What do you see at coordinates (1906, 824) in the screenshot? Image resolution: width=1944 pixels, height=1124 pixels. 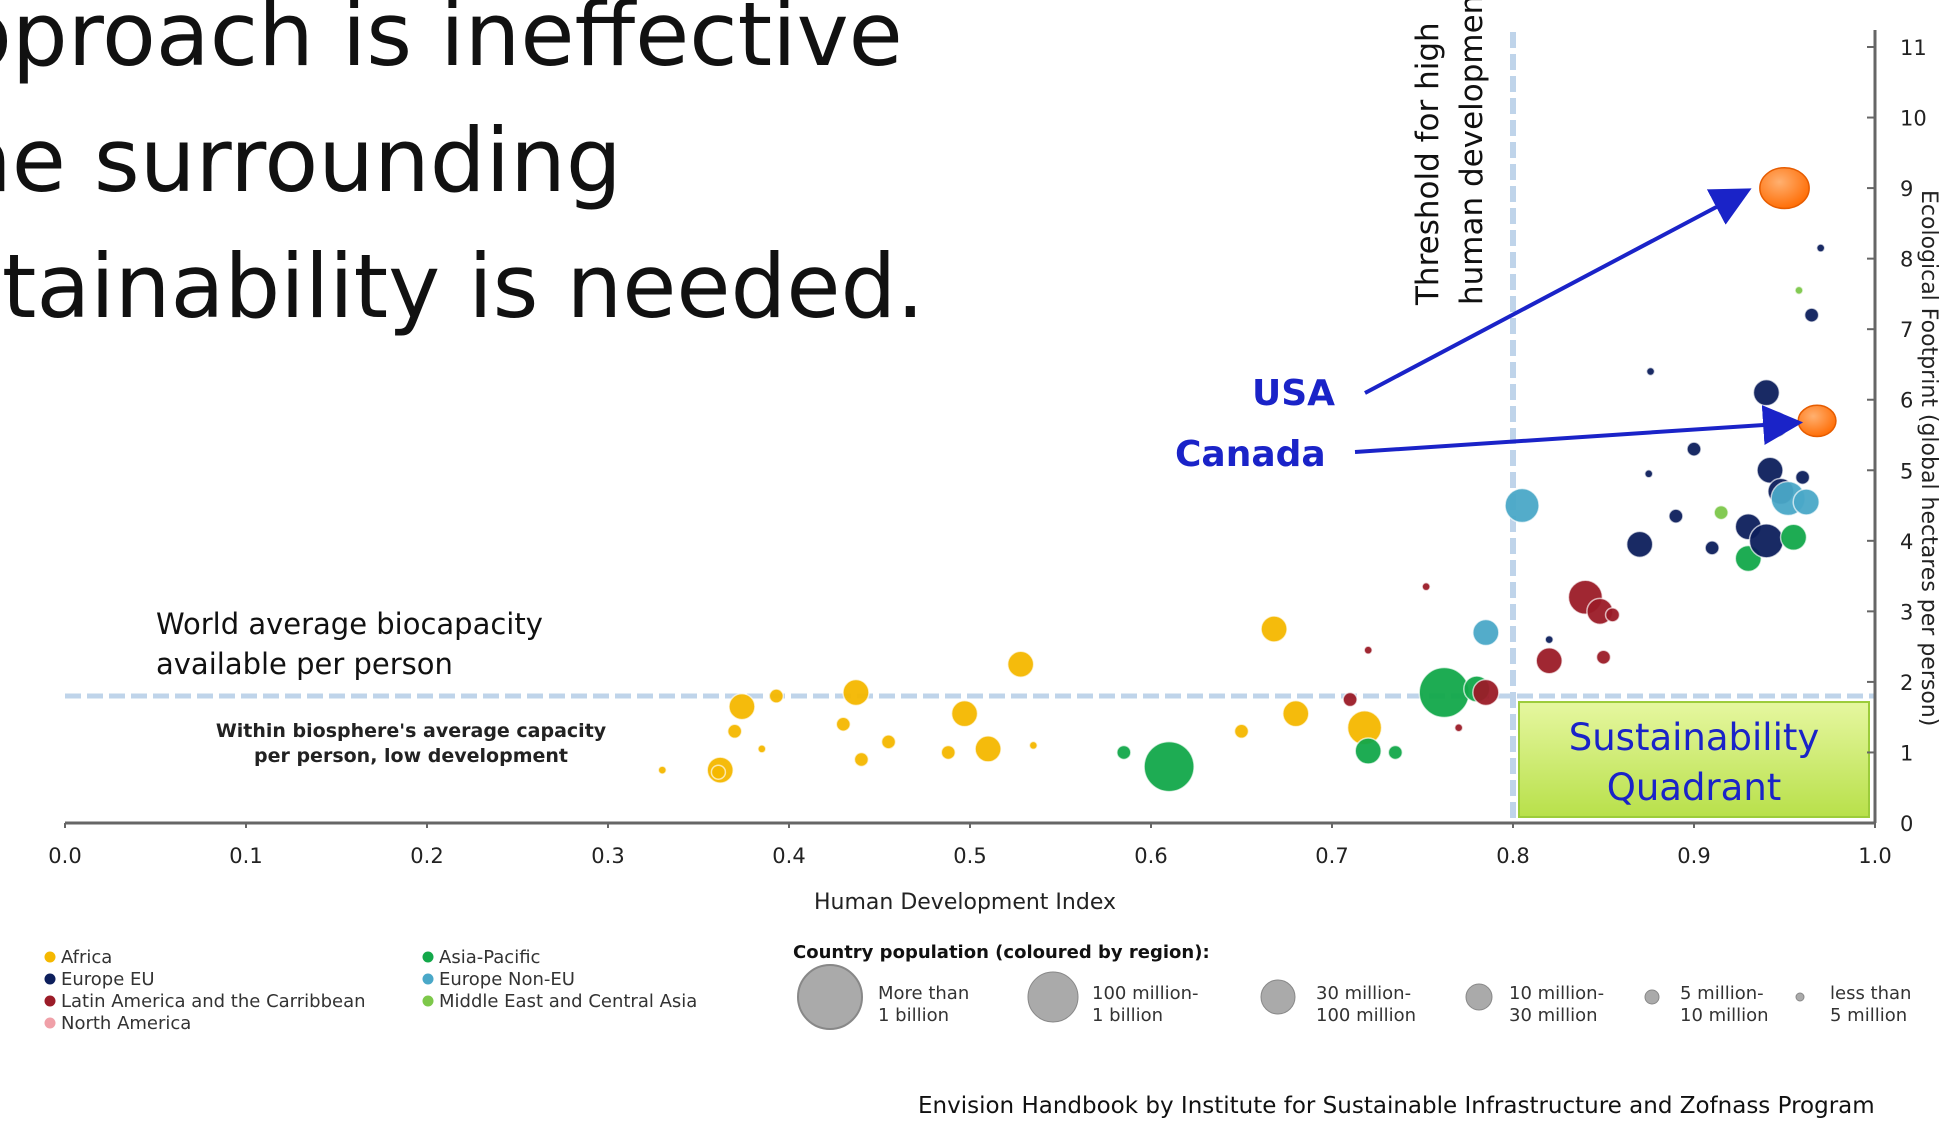 I see `y-tick-label: 0` at bounding box center [1906, 824].